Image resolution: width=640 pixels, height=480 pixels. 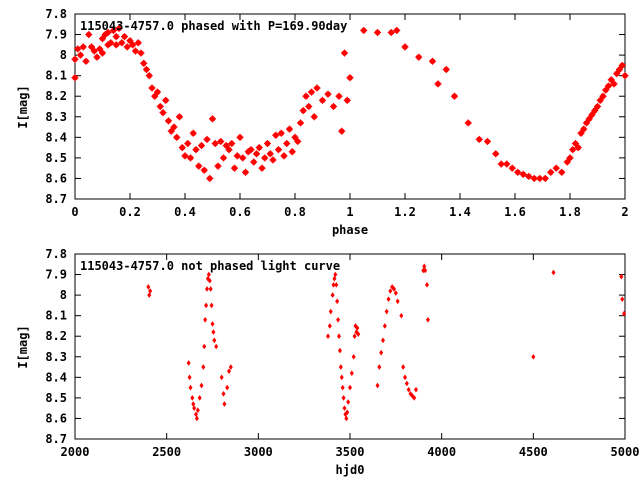 I want to click on y-tick-label-phased: 8.7, so click(x=56, y=199).